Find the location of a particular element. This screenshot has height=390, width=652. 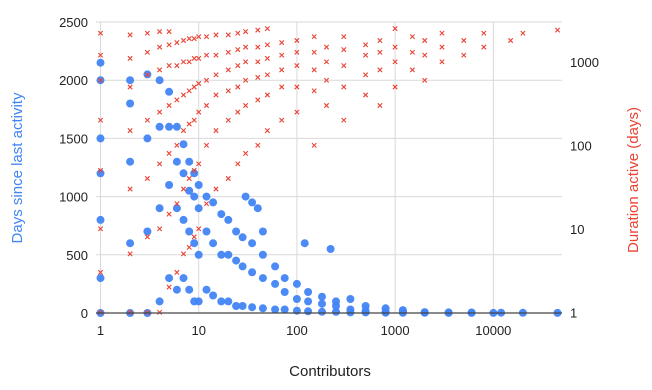

y-right-tick-label: 1 is located at coordinates (573, 312).